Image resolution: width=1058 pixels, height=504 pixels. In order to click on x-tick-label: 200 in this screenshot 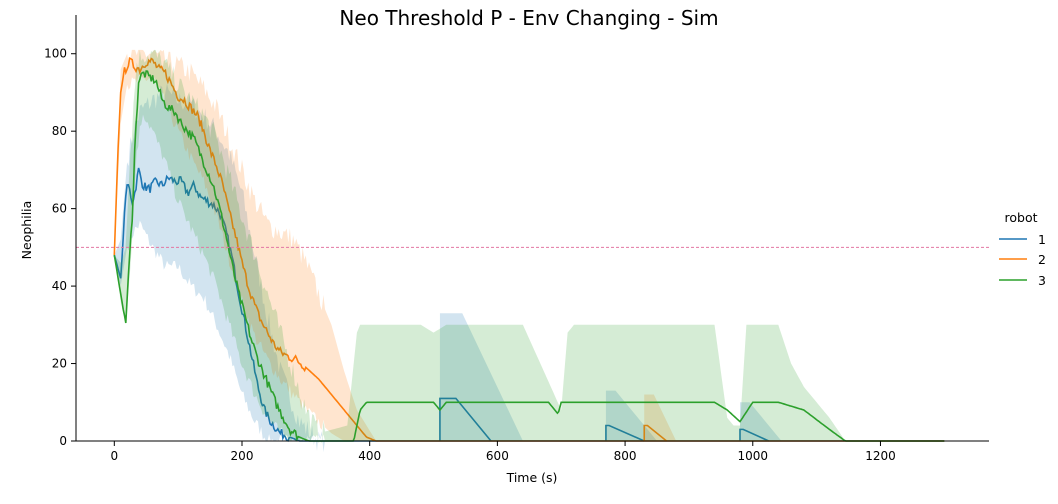, I will do `click(242, 456)`.